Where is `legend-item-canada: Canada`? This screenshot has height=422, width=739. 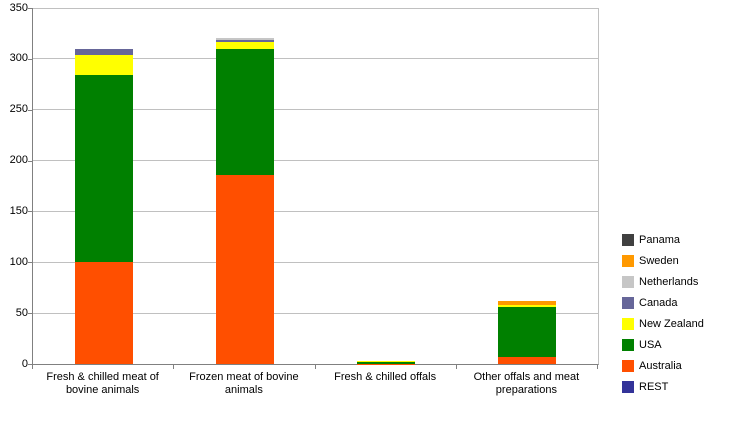 legend-item-canada: Canada is located at coordinates (663, 303).